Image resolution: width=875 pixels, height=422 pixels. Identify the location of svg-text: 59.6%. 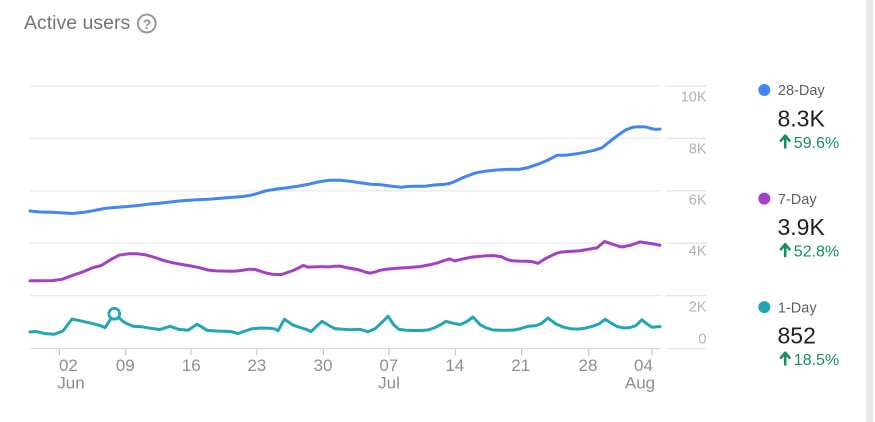
(816, 143).